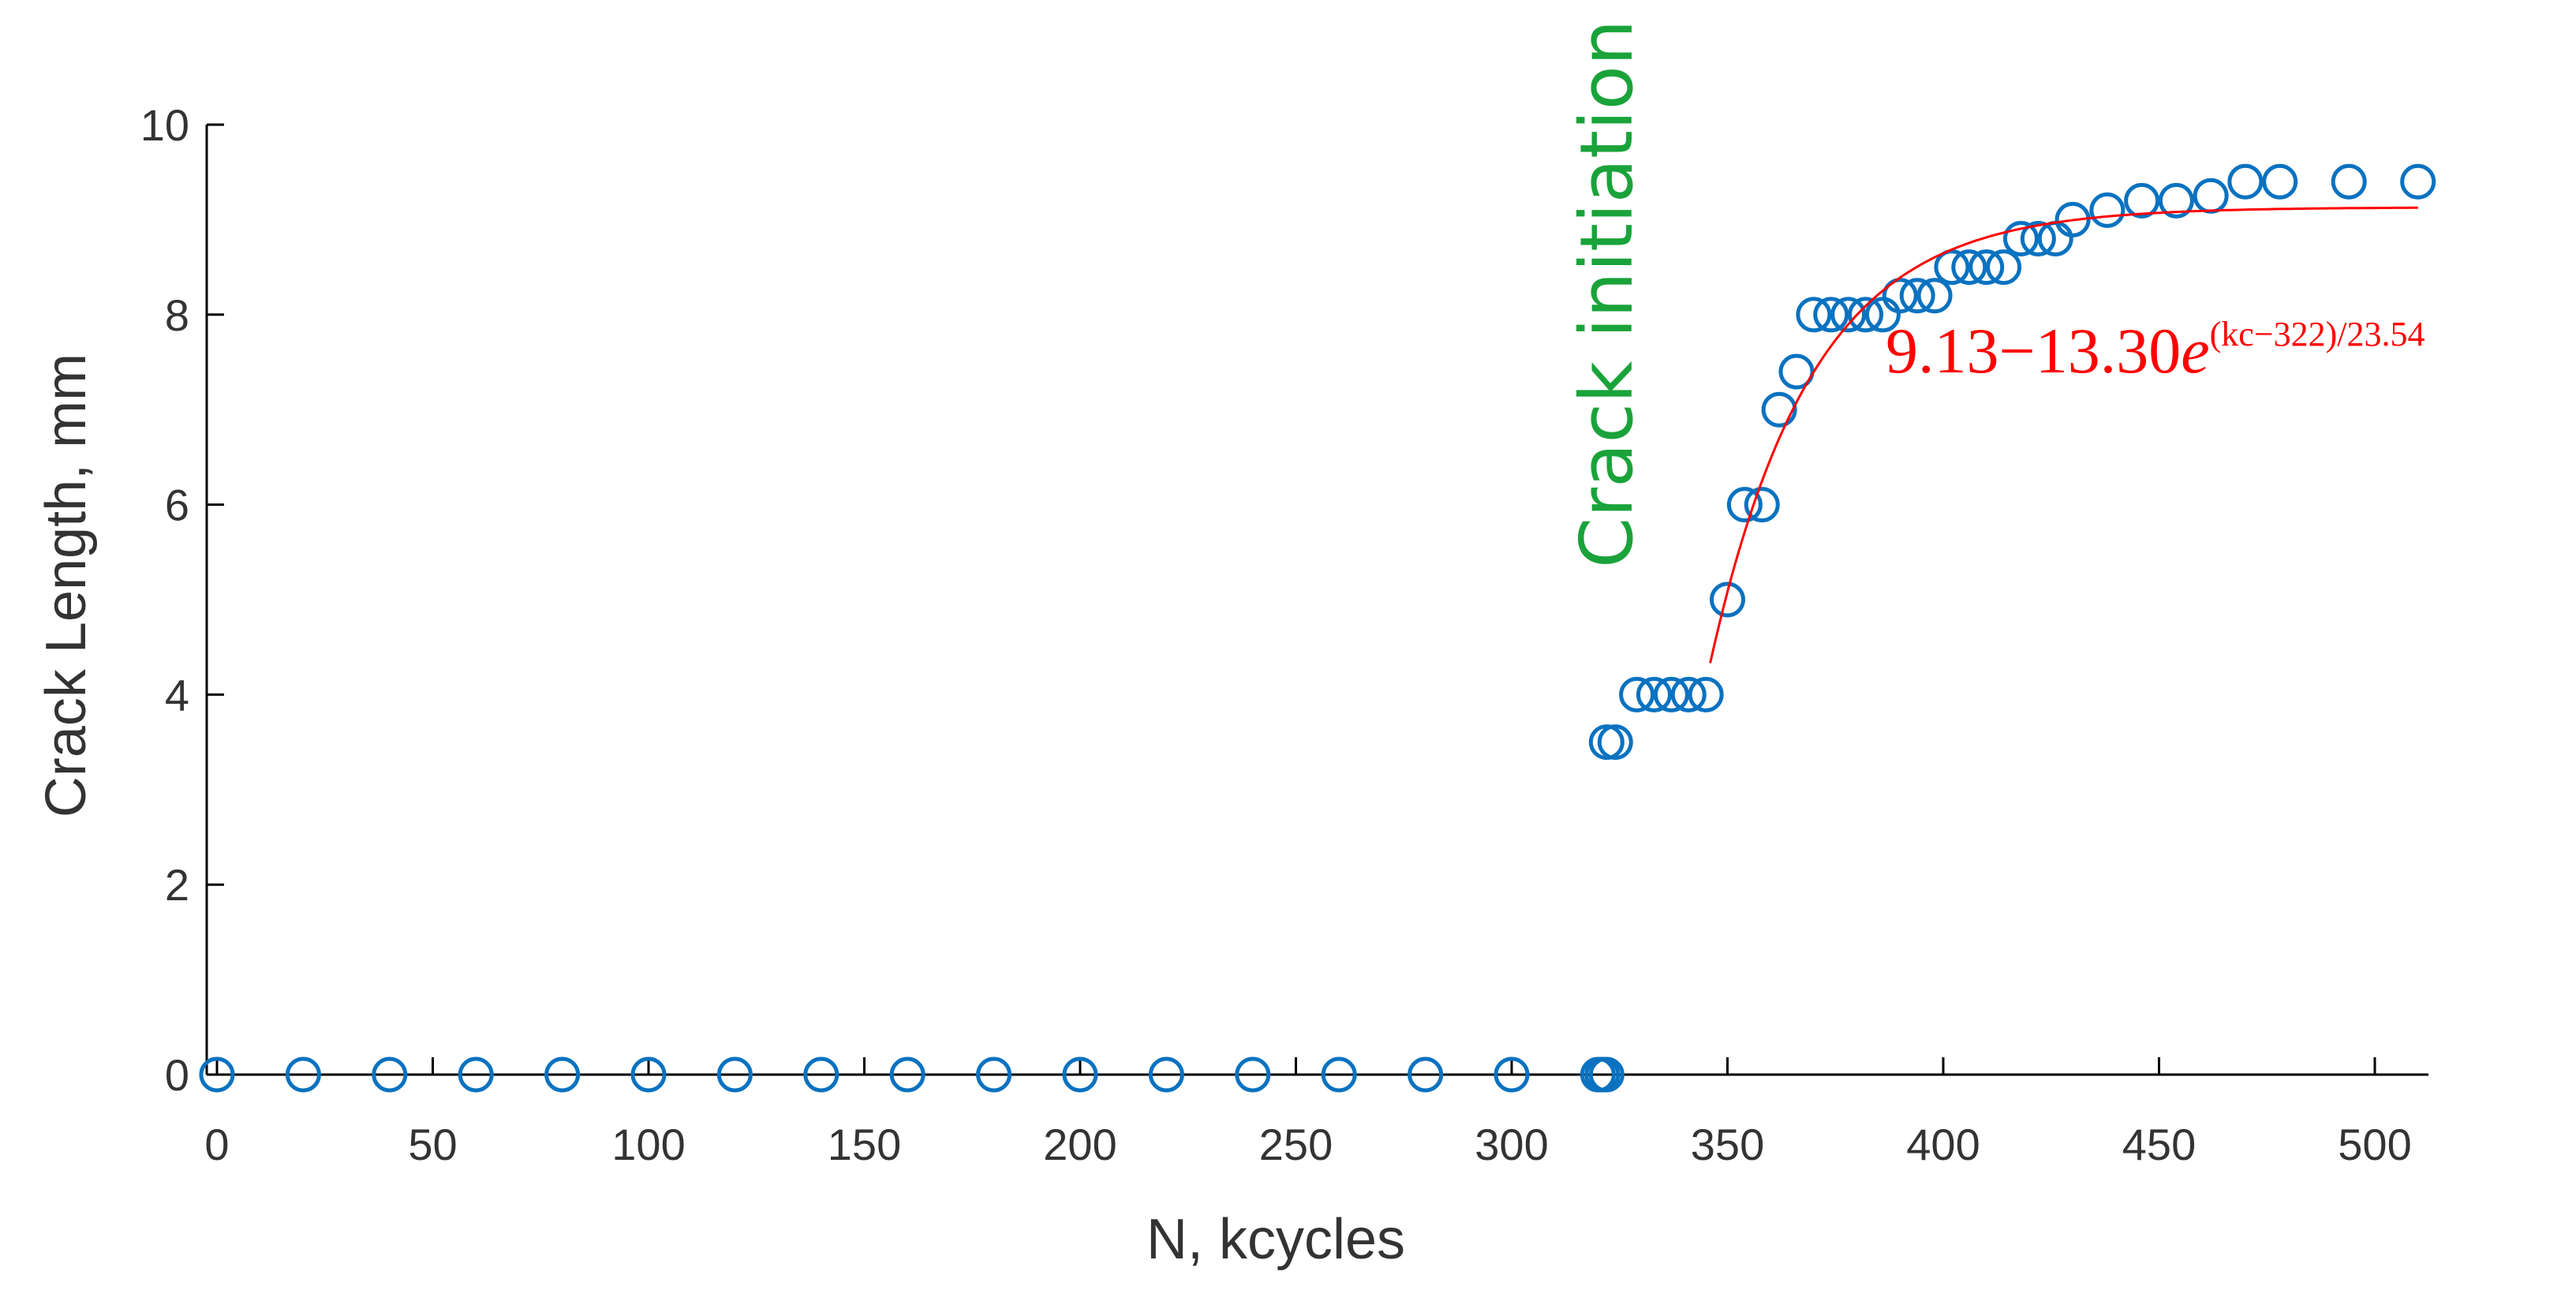 Image resolution: width=2576 pixels, height=1290 pixels. Describe the element at coordinates (2317, 334) in the screenshot. I see `fit-equation-exponent: (kc−322)/23.54` at that location.